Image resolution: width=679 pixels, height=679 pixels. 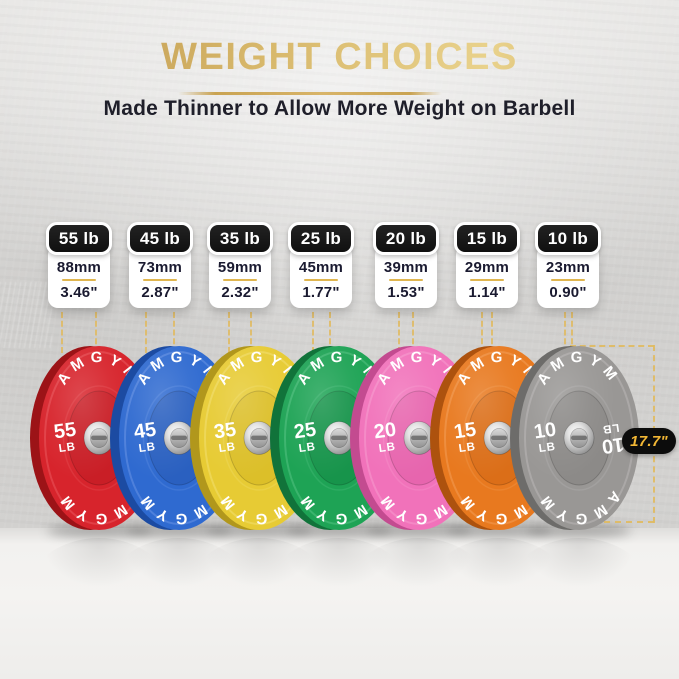 I want to click on thickness-inches: 3.46", so click(x=79, y=292).